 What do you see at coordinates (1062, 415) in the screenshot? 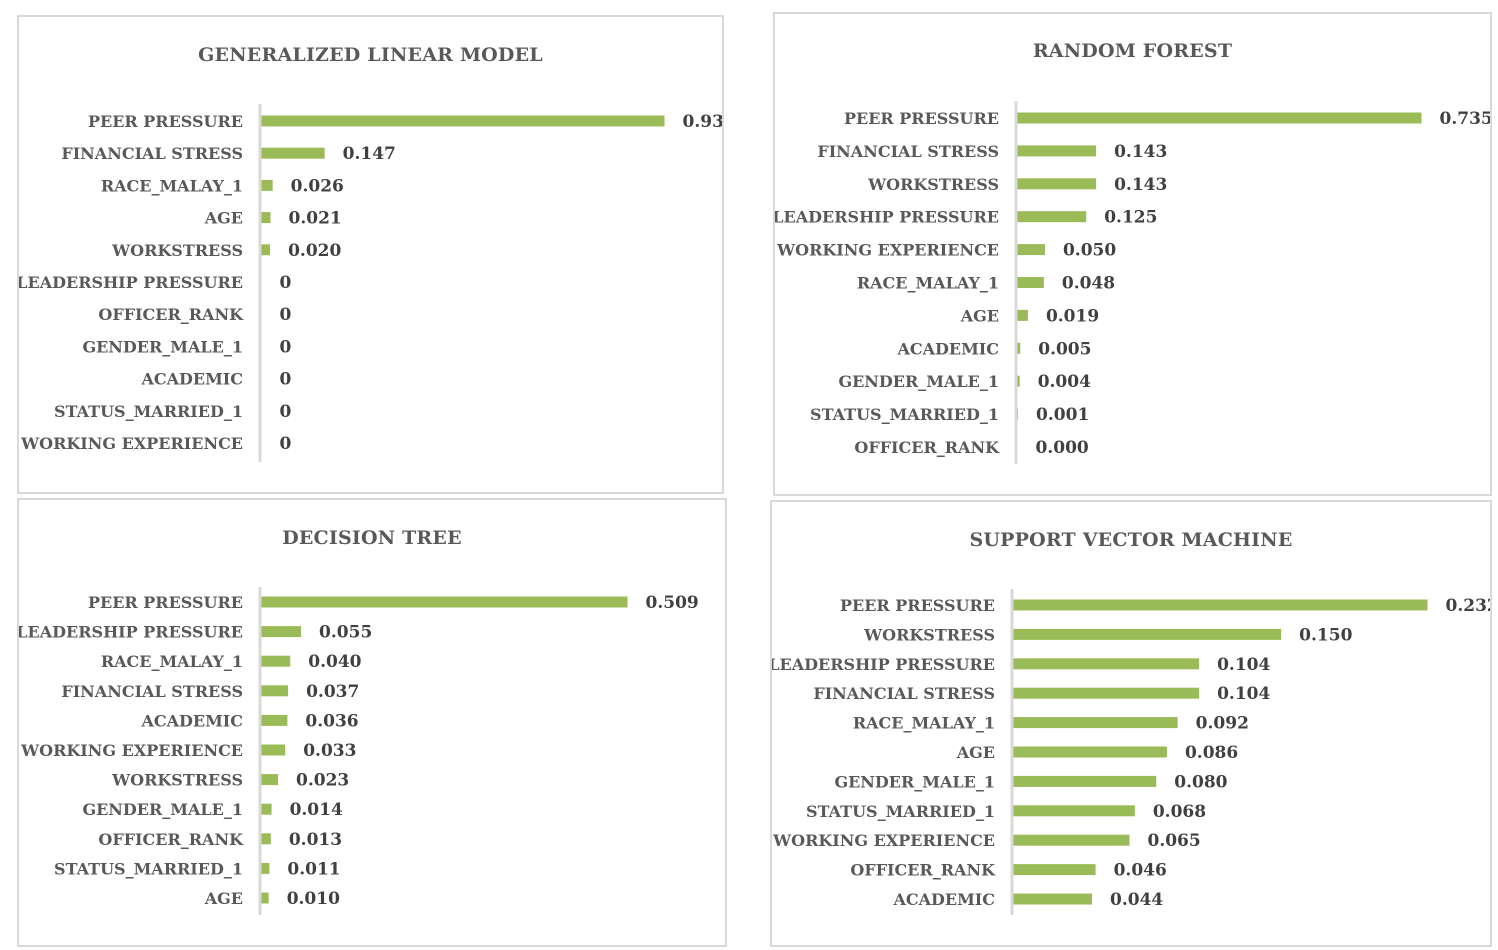
I see `data-label: 0.001` at bounding box center [1062, 415].